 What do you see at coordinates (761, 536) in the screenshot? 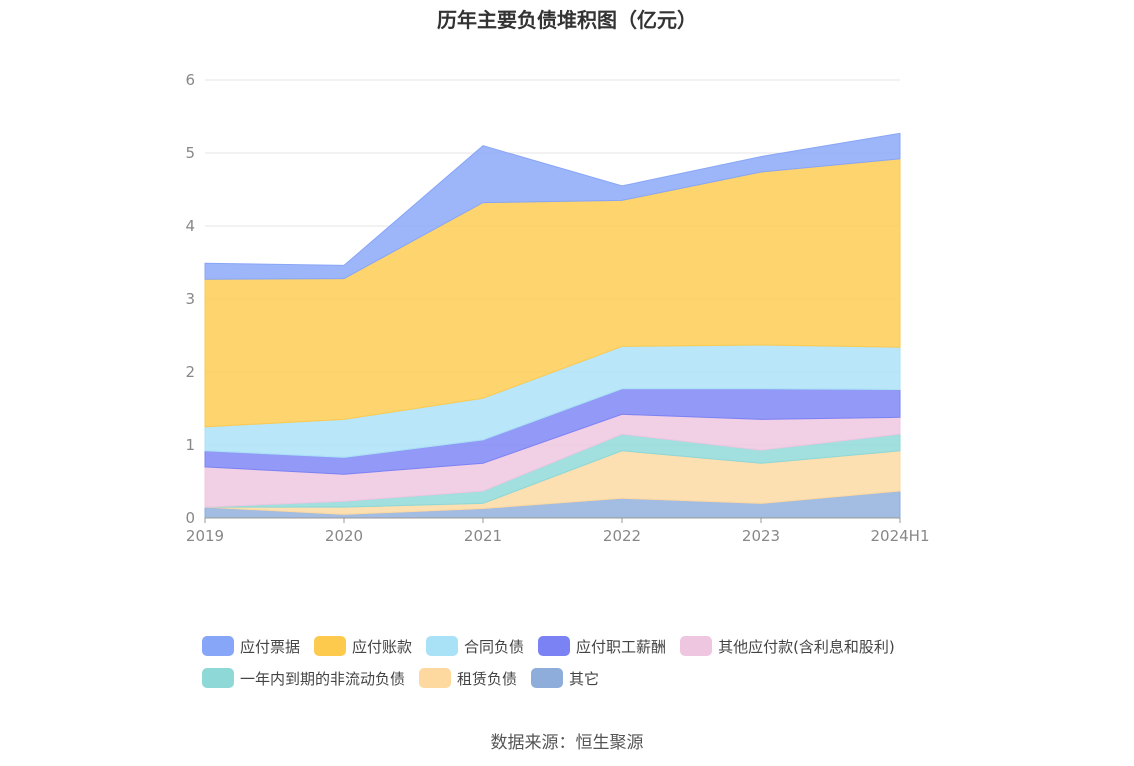
I see `x-tick-label: 2023` at bounding box center [761, 536].